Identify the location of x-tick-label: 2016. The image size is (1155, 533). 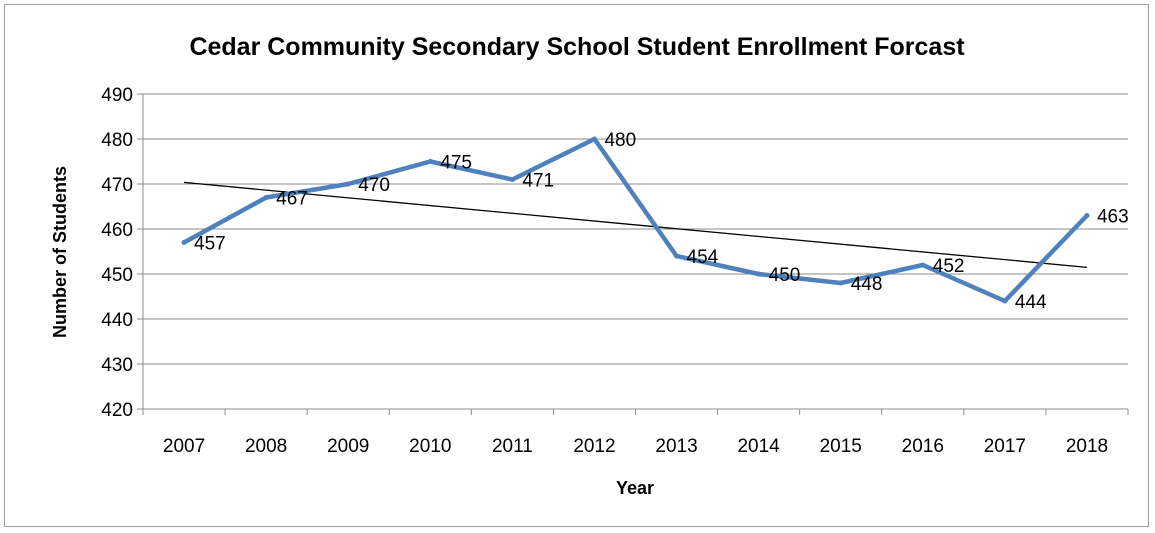
(923, 446).